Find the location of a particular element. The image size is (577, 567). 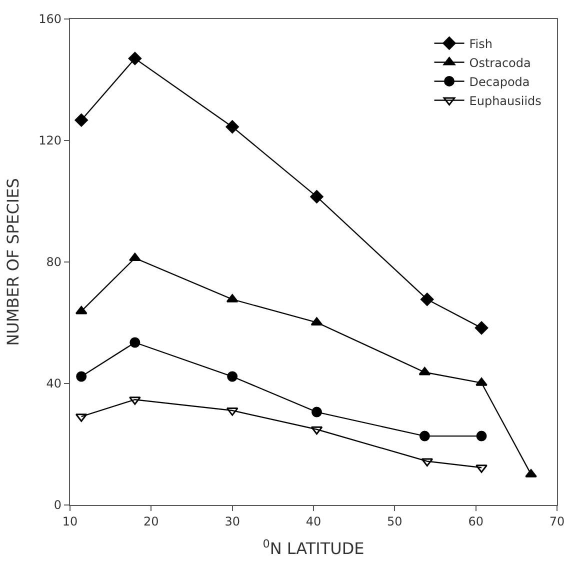

legend-label: Ostracoda is located at coordinates (500, 63).